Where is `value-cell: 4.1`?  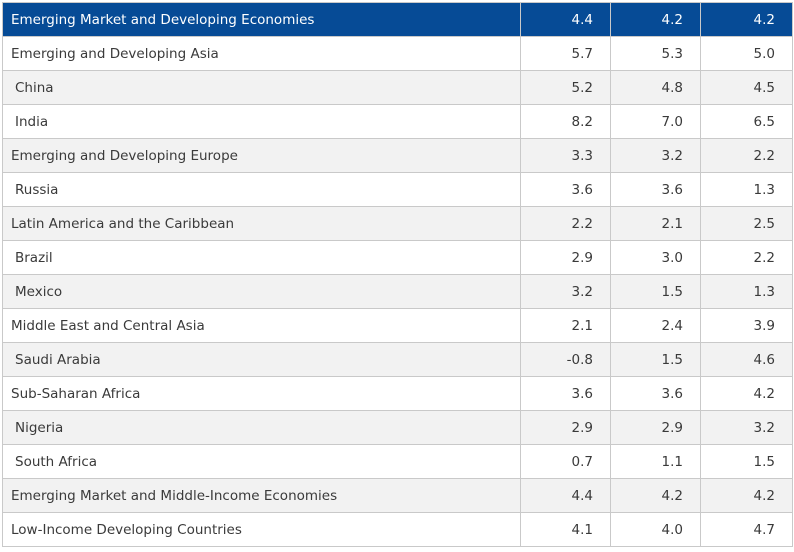 value-cell: 4.1 is located at coordinates (565, 529).